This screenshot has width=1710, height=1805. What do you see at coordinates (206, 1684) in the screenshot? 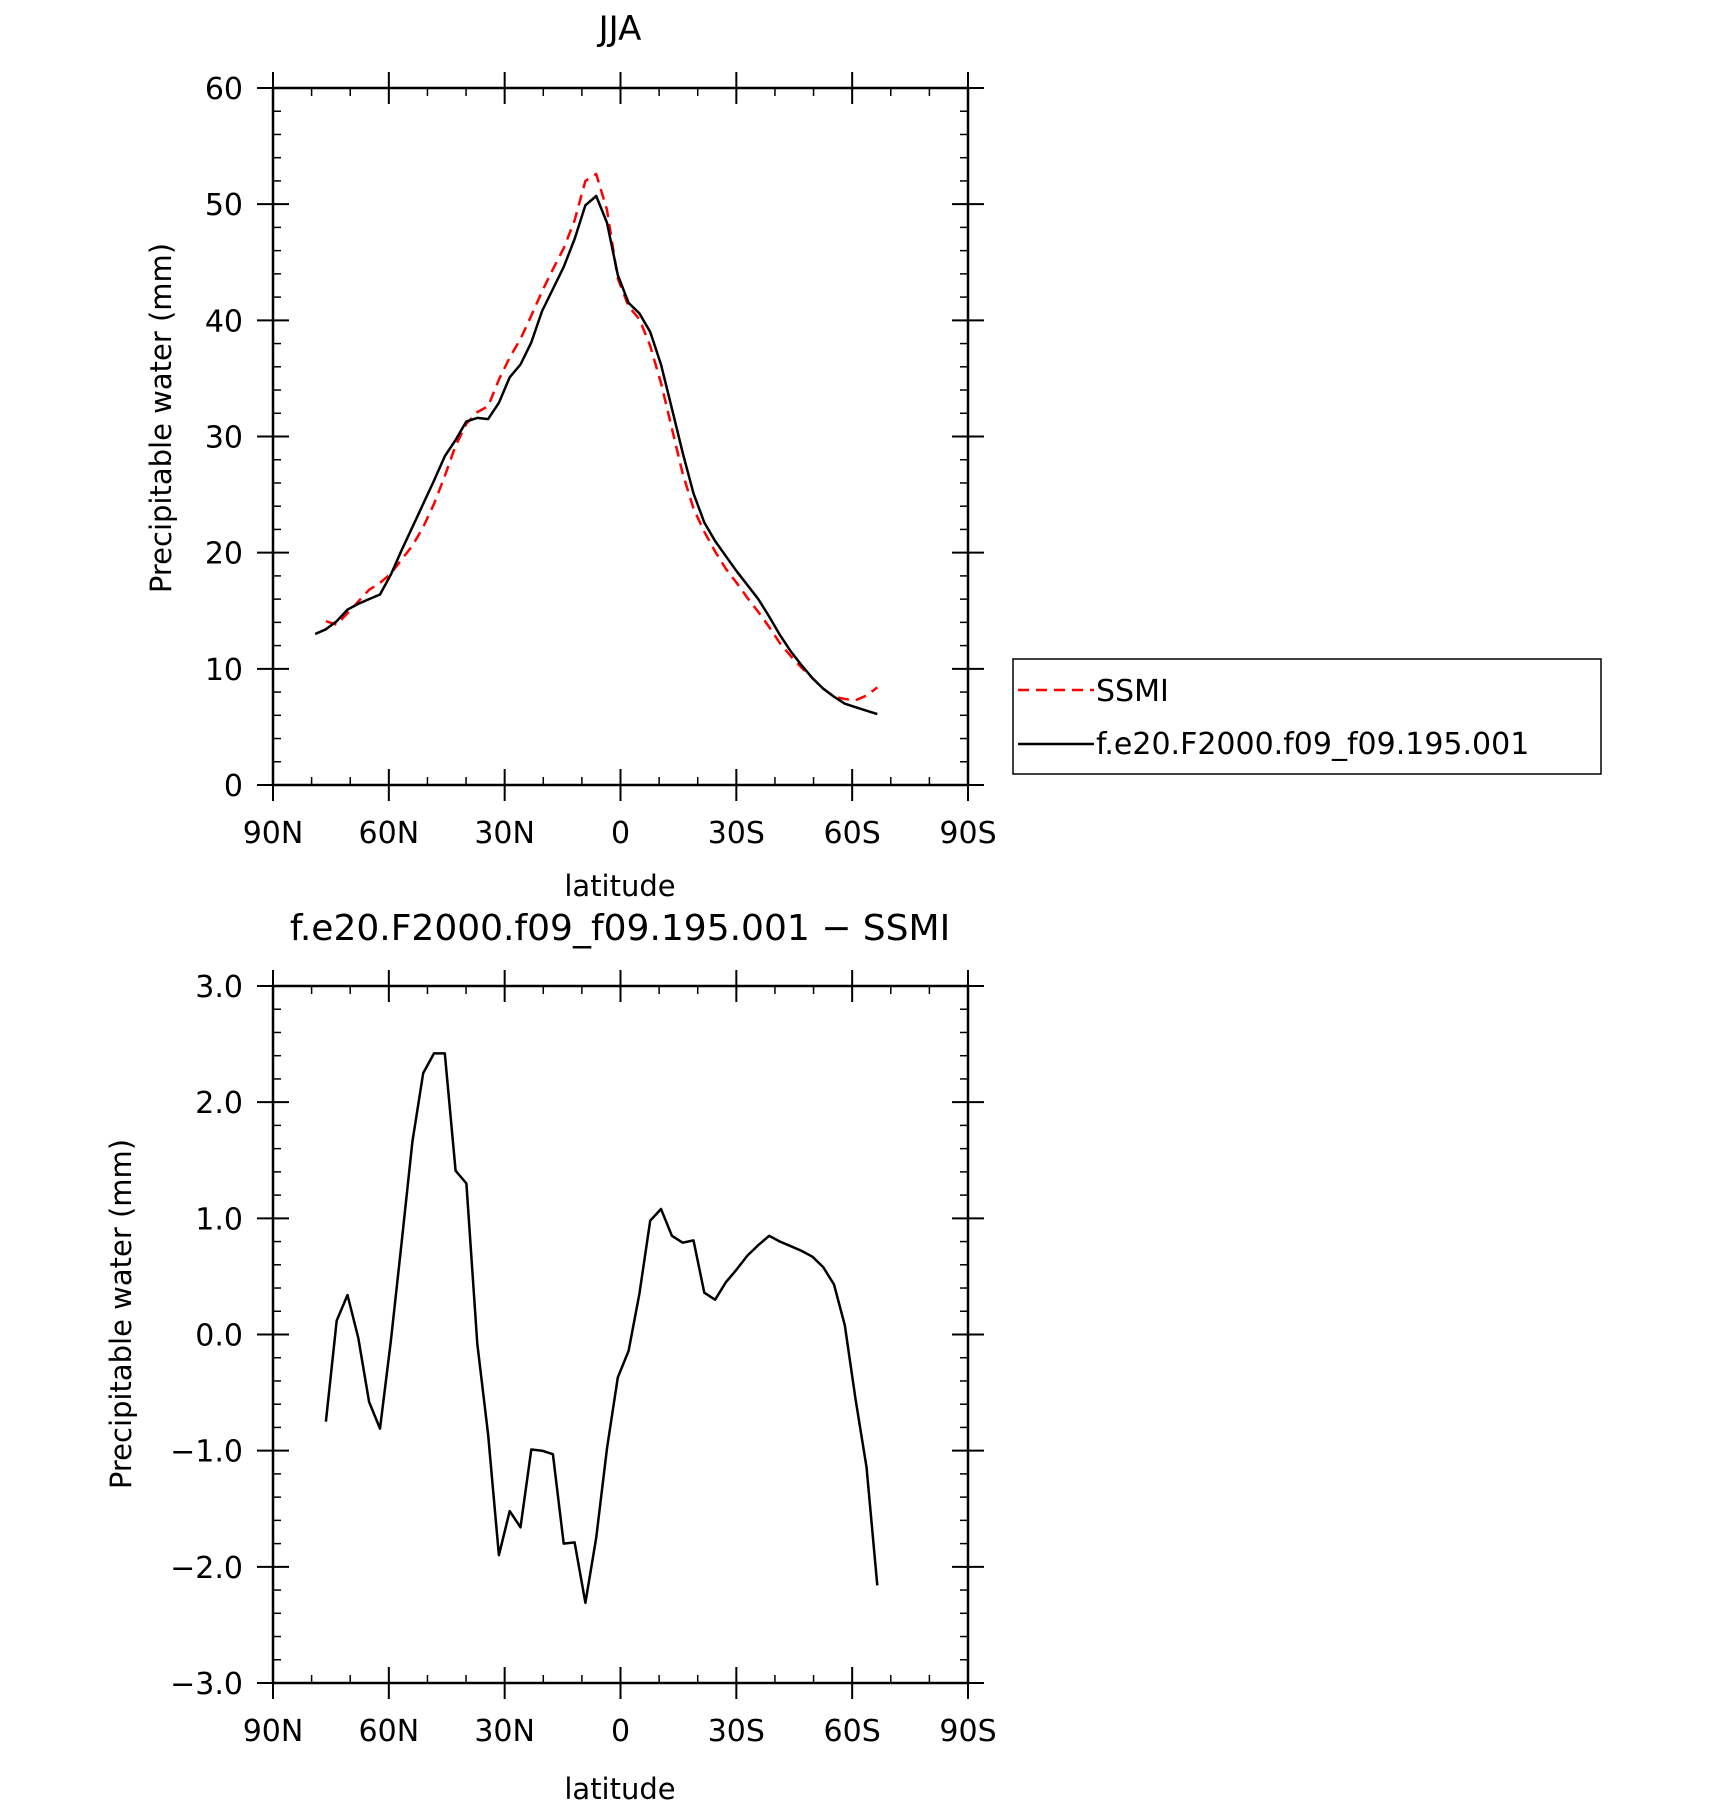
I see `y-tick-label: −3.0` at bounding box center [206, 1684].